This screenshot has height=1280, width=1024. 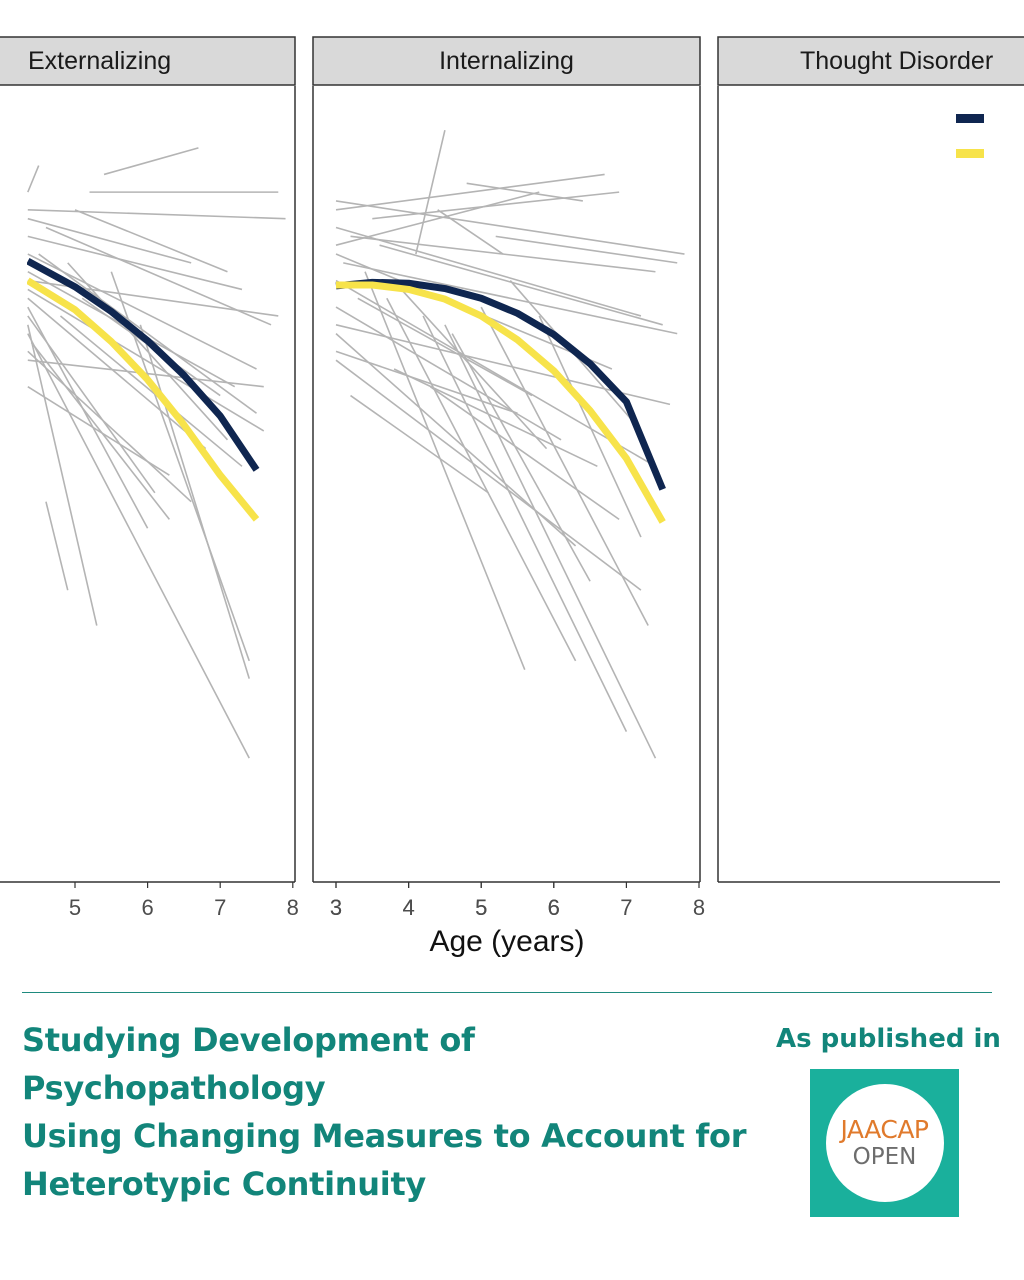 What do you see at coordinates (888, 1039) in the screenshot?
I see `published-in-label: As published in` at bounding box center [888, 1039].